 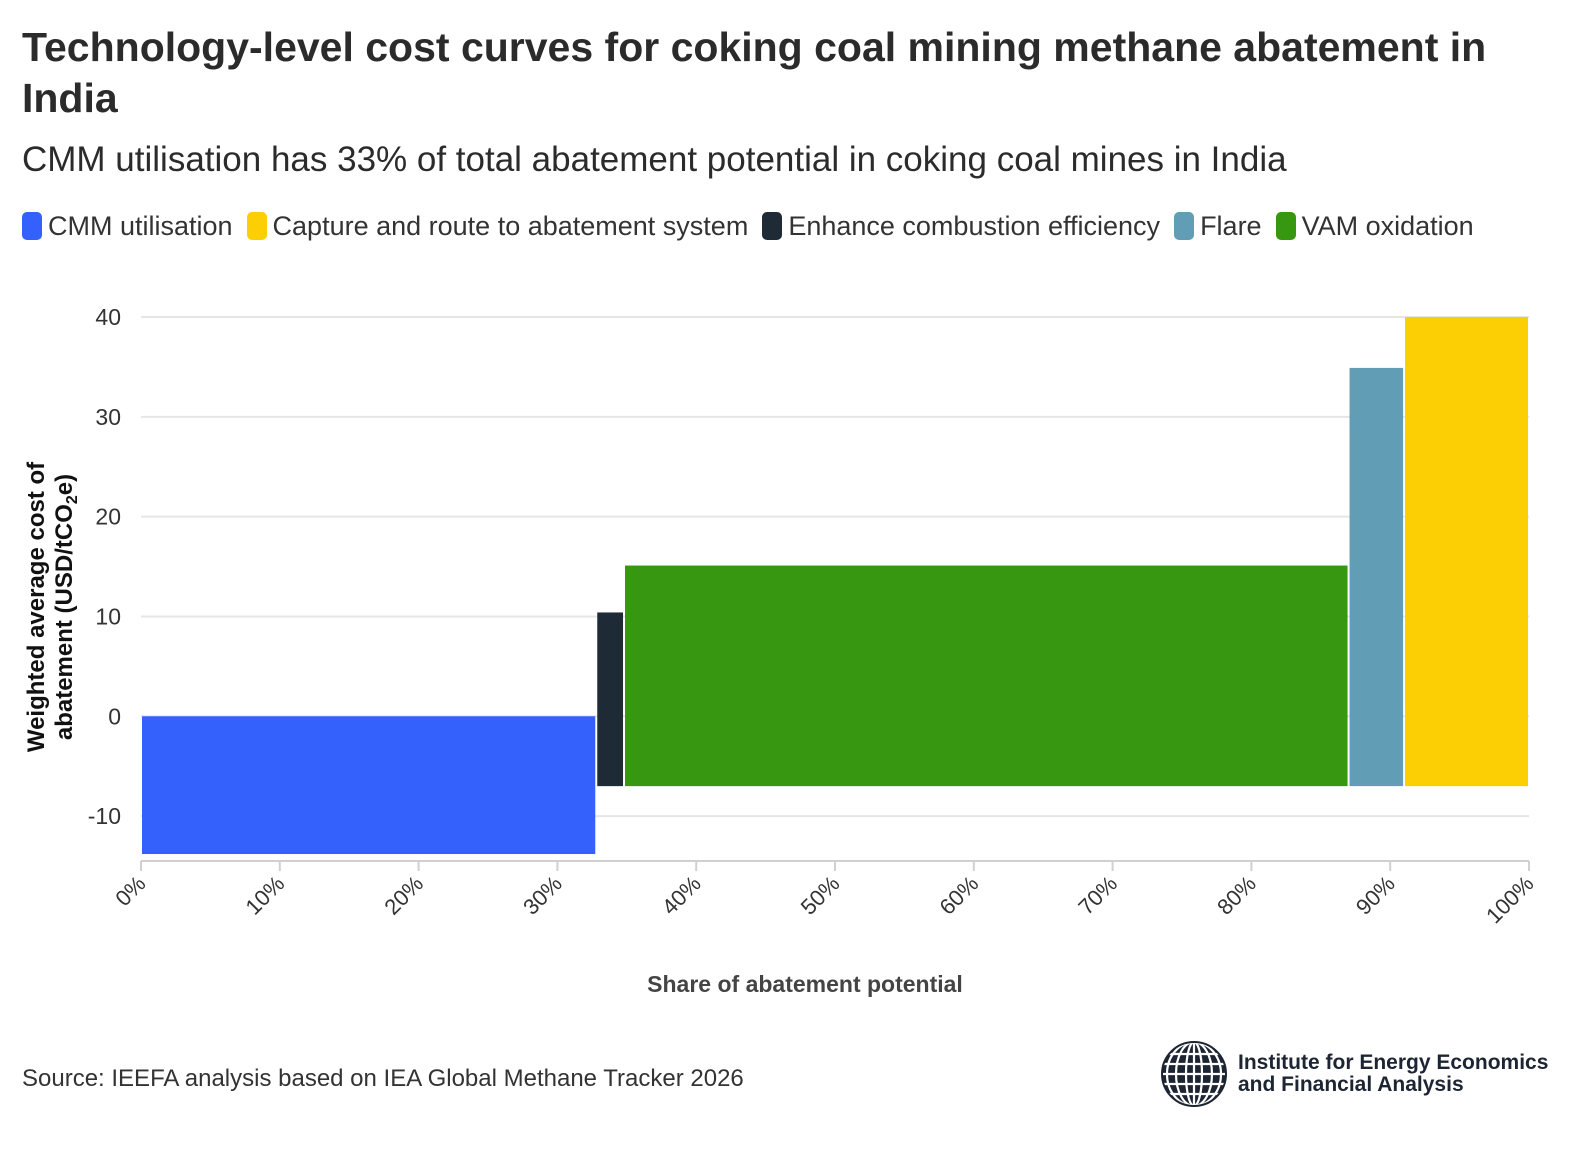 I want to click on legend-item: VAM oxidation, so click(x=1374, y=226).